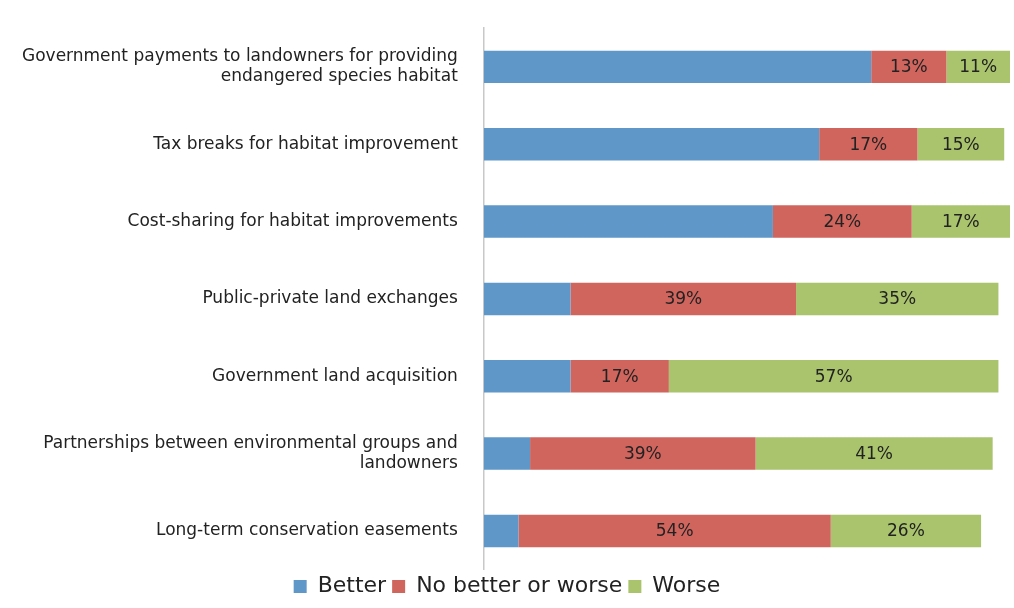 The image size is (1014, 608). I want to click on y-tick-label: Government payments to landowners for providing endangered species habitat, so click(240, 65).